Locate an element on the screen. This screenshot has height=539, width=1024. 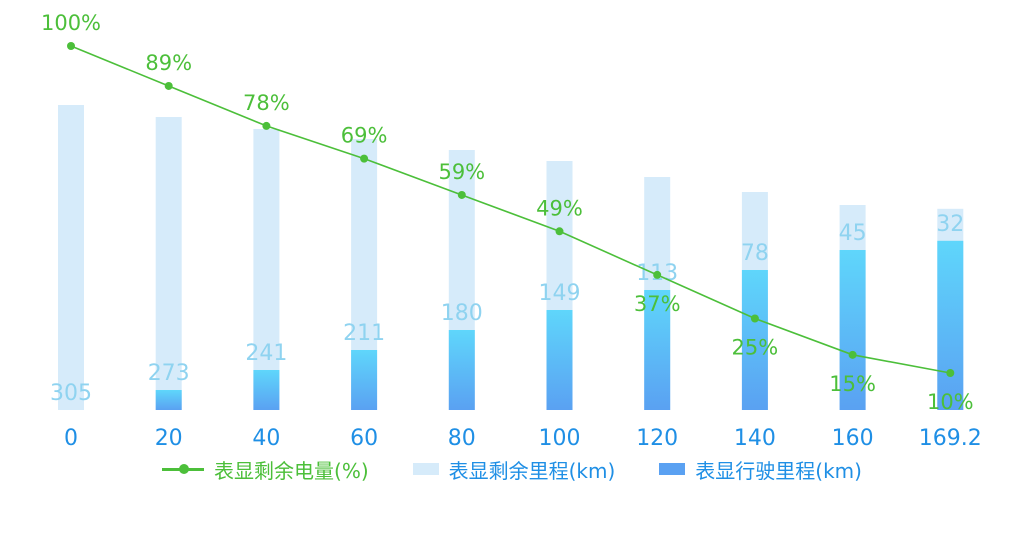
battery-percent-label: 69% is located at coordinates (364, 136).